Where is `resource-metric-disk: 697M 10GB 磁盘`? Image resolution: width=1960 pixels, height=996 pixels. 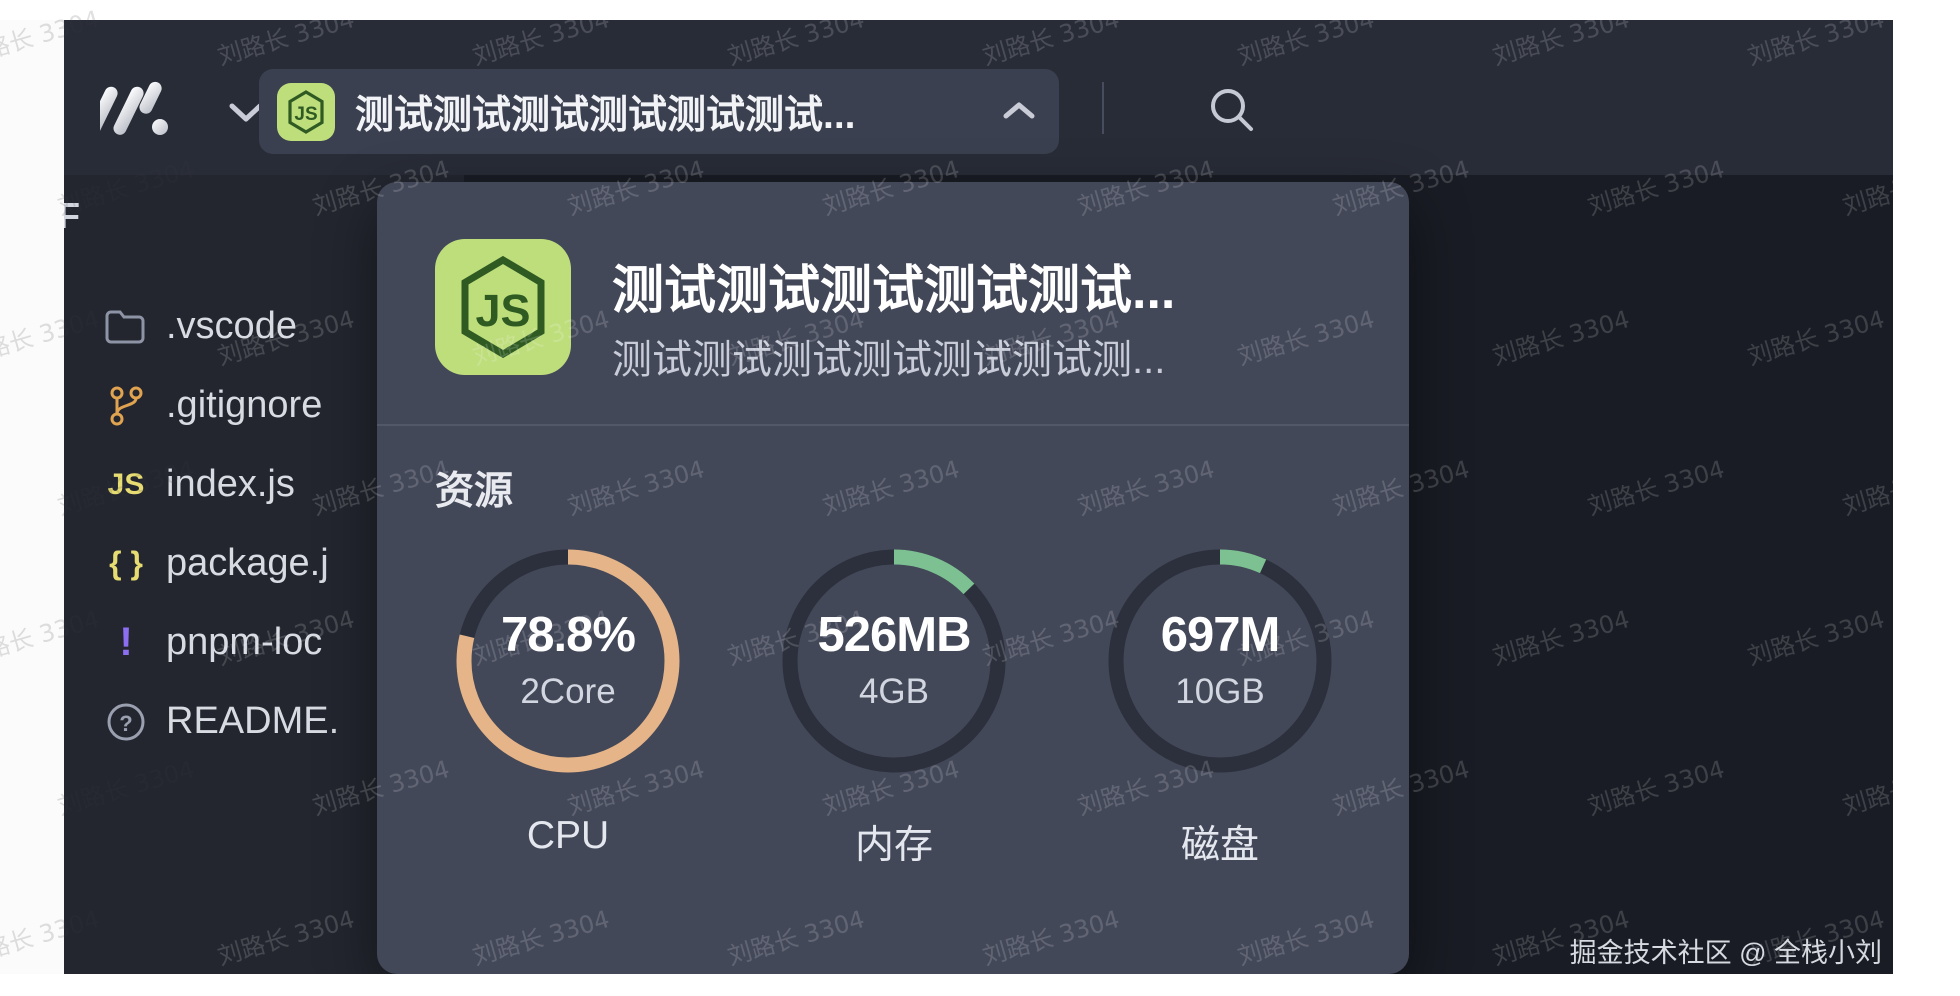
resource-metric-disk: 697M 10GB 磁盘 is located at coordinates (1220, 706).